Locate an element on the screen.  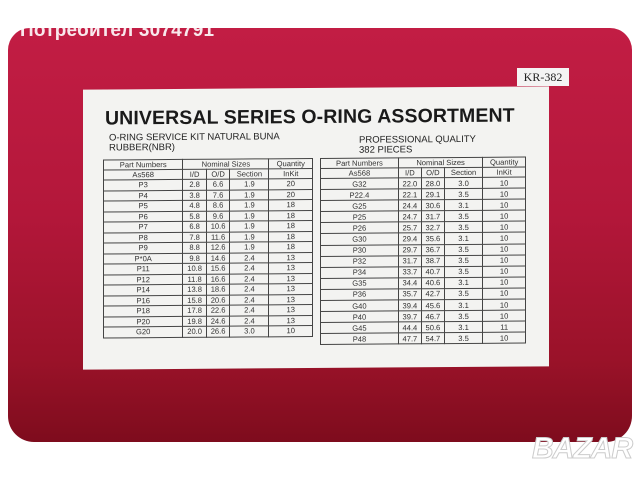
header-od: O/D is located at coordinates (433, 172).